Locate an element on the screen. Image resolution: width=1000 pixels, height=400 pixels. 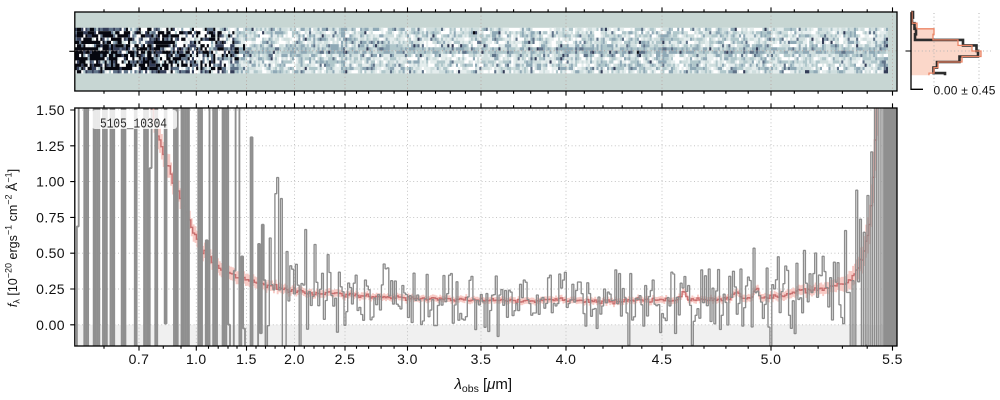
svg-text: 0.7 is located at coordinates (139, 359).